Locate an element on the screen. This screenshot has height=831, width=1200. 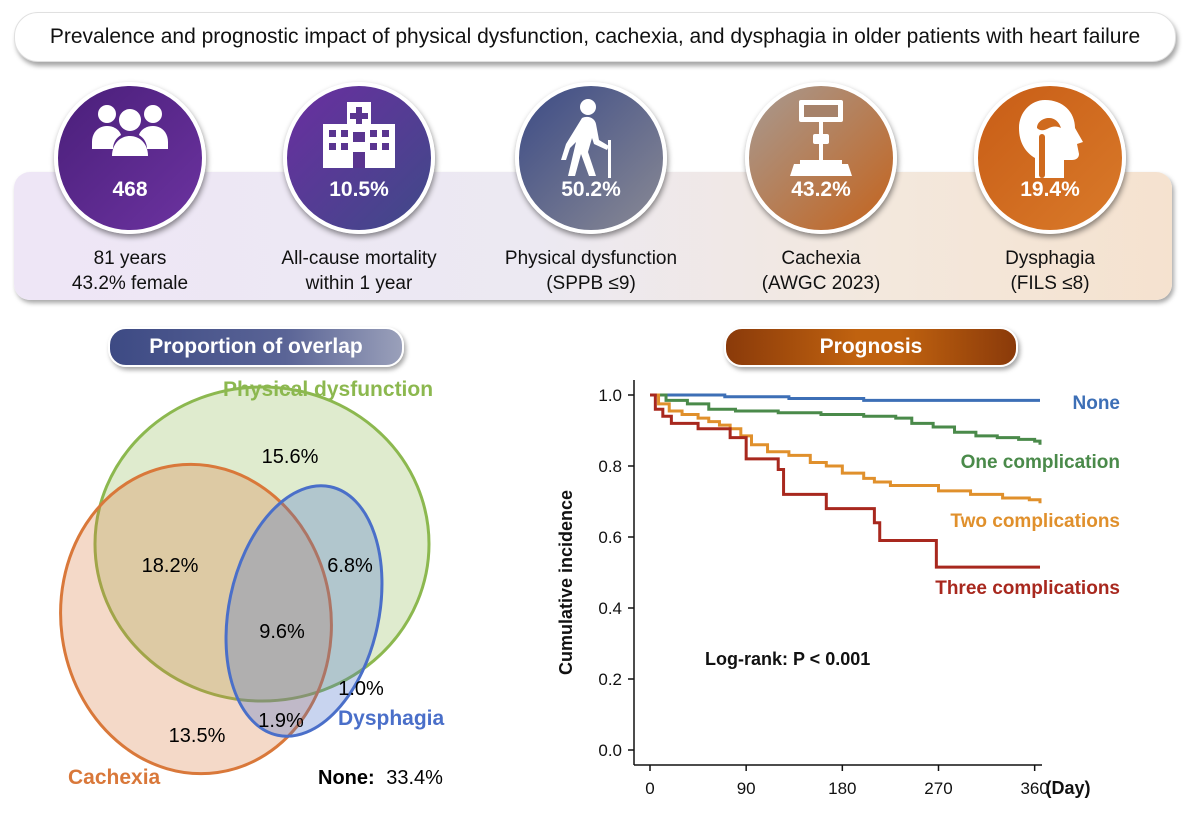
svg-text: None: 33.4% is located at coordinates (380, 778).